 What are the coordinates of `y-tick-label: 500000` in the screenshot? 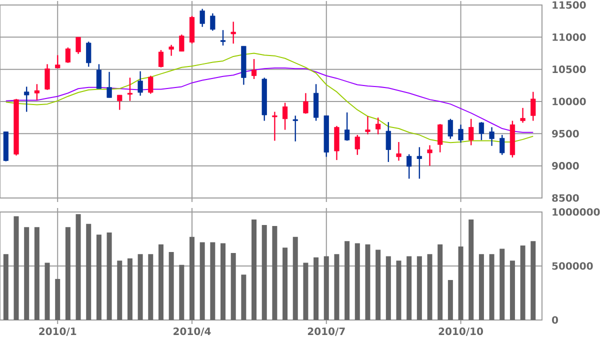 It's located at (572, 266).